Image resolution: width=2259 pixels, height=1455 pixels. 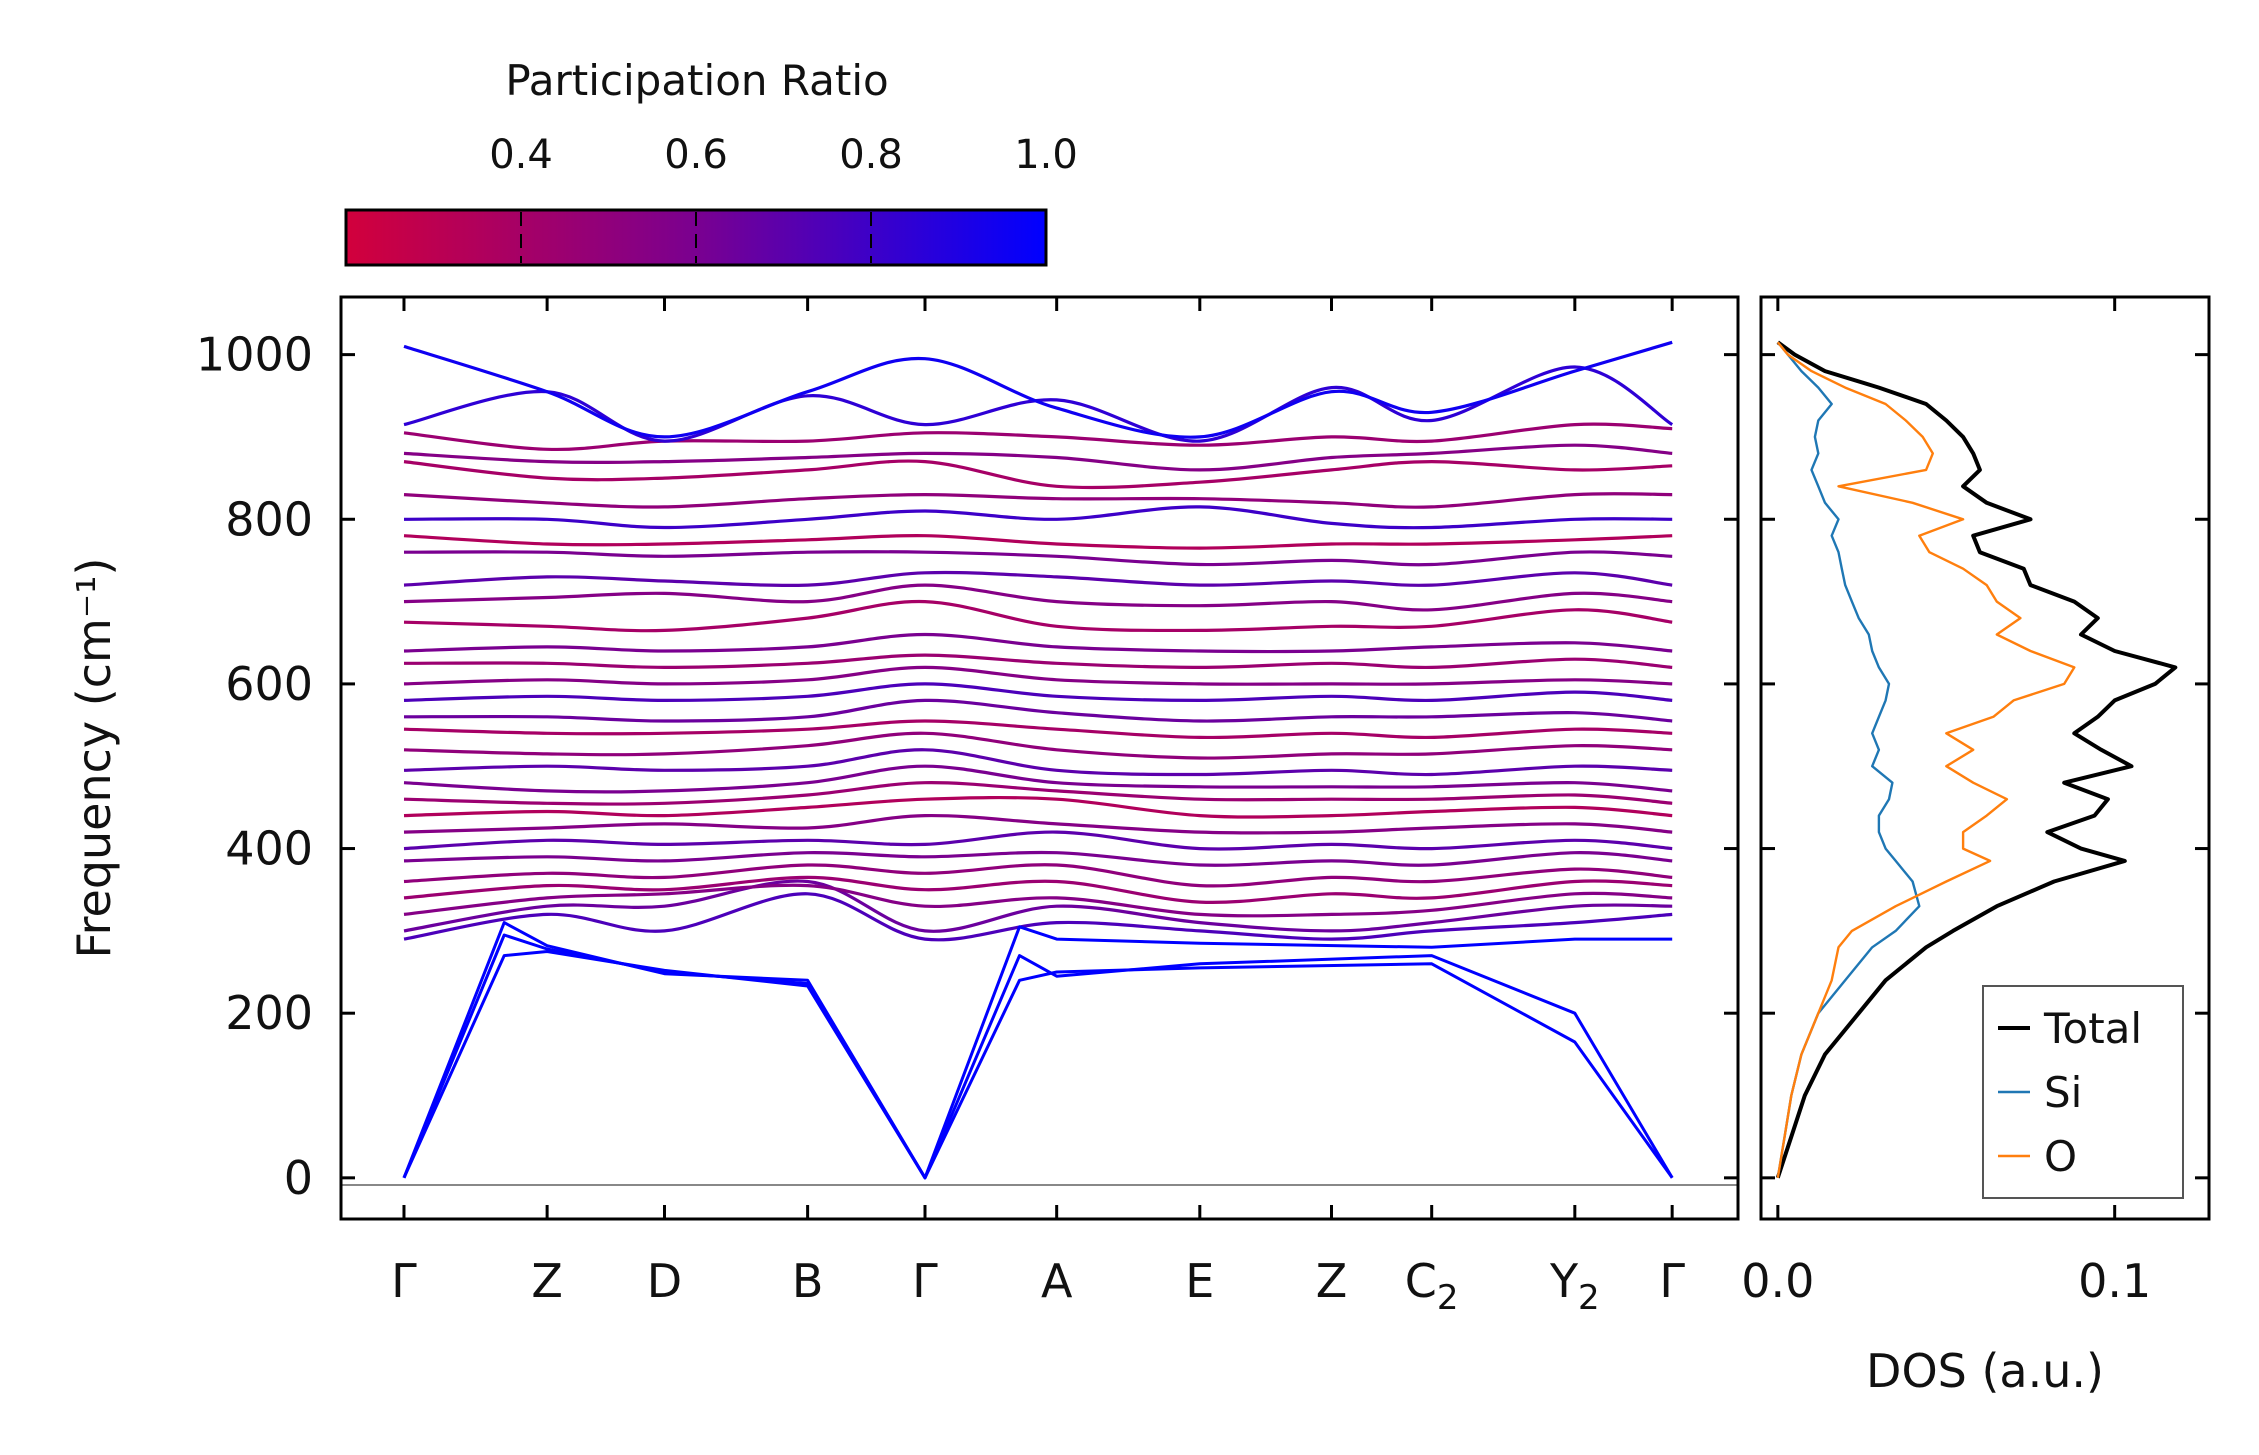 What do you see at coordinates (1432, 1286) in the screenshot?
I see `high-symmetry-label: C2` at bounding box center [1432, 1286].